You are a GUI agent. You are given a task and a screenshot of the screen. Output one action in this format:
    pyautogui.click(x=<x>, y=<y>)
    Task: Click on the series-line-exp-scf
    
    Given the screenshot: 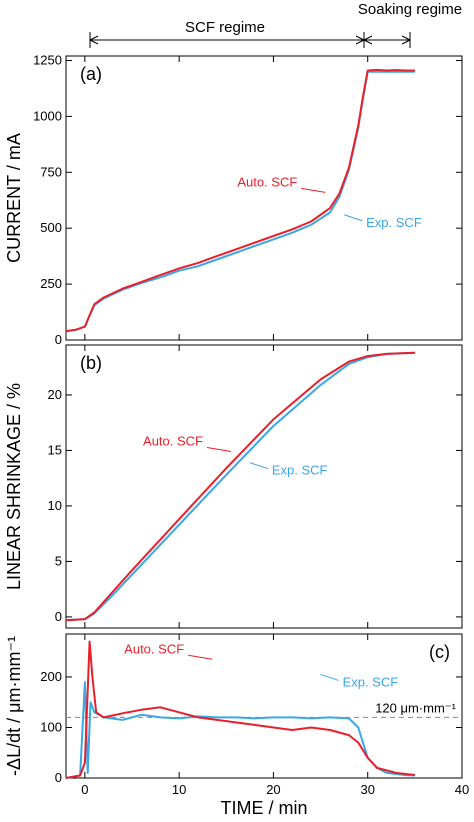 What is the action you would take?
    pyautogui.click(x=240, y=730)
    